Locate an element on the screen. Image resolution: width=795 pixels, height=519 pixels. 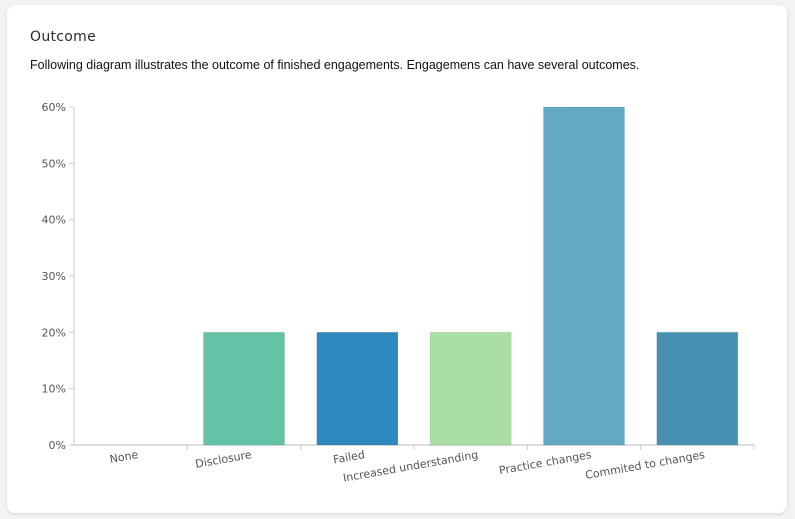
y-tick-label: 60% is located at coordinates (54, 107).